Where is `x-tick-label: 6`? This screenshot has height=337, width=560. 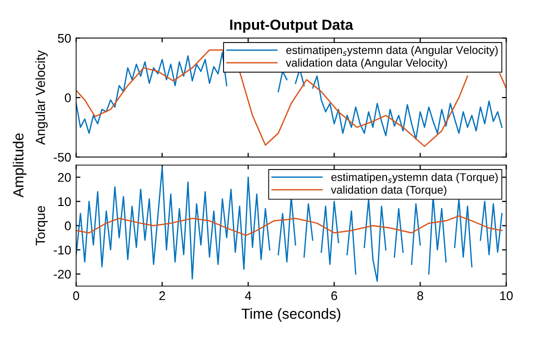 x-tick-label: 6 is located at coordinates (334, 295).